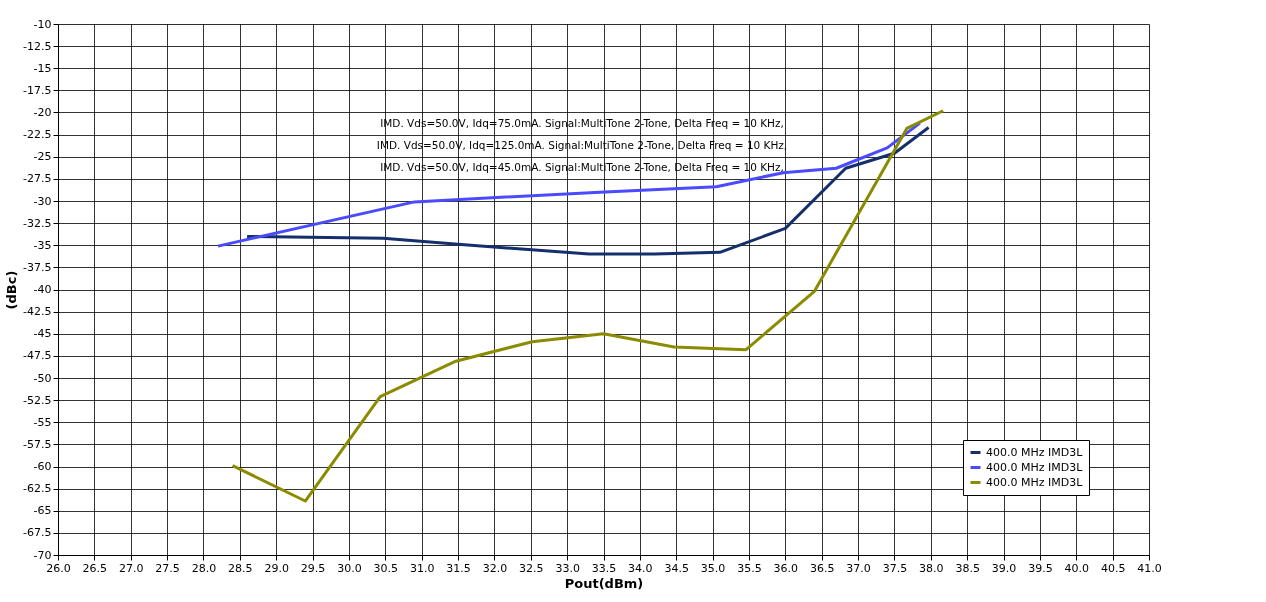 This screenshot has width=1266, height=602. What do you see at coordinates (131, 568) in the screenshot?
I see `x-tick-label: 27.0` at bounding box center [131, 568].